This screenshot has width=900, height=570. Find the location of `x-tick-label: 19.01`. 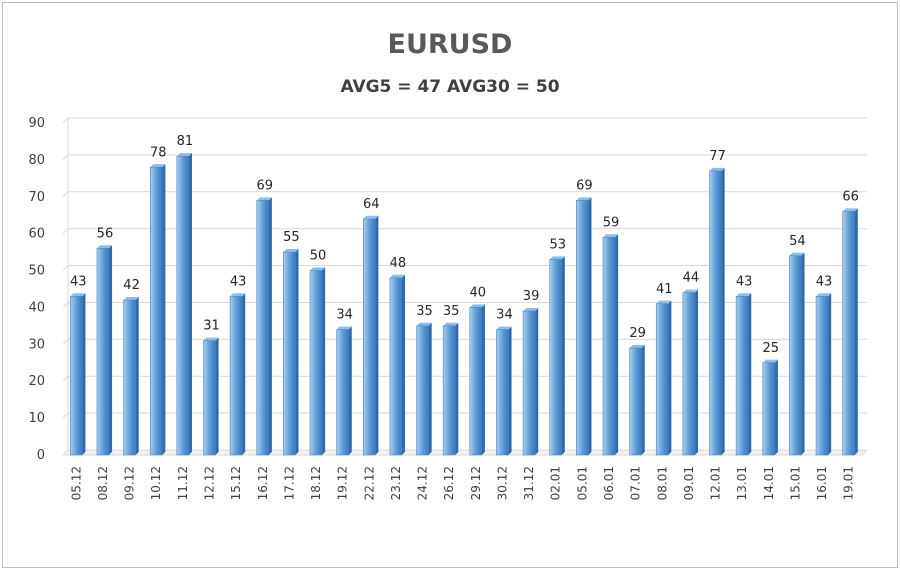

x-tick-label: 19.01 is located at coordinates (849, 483).